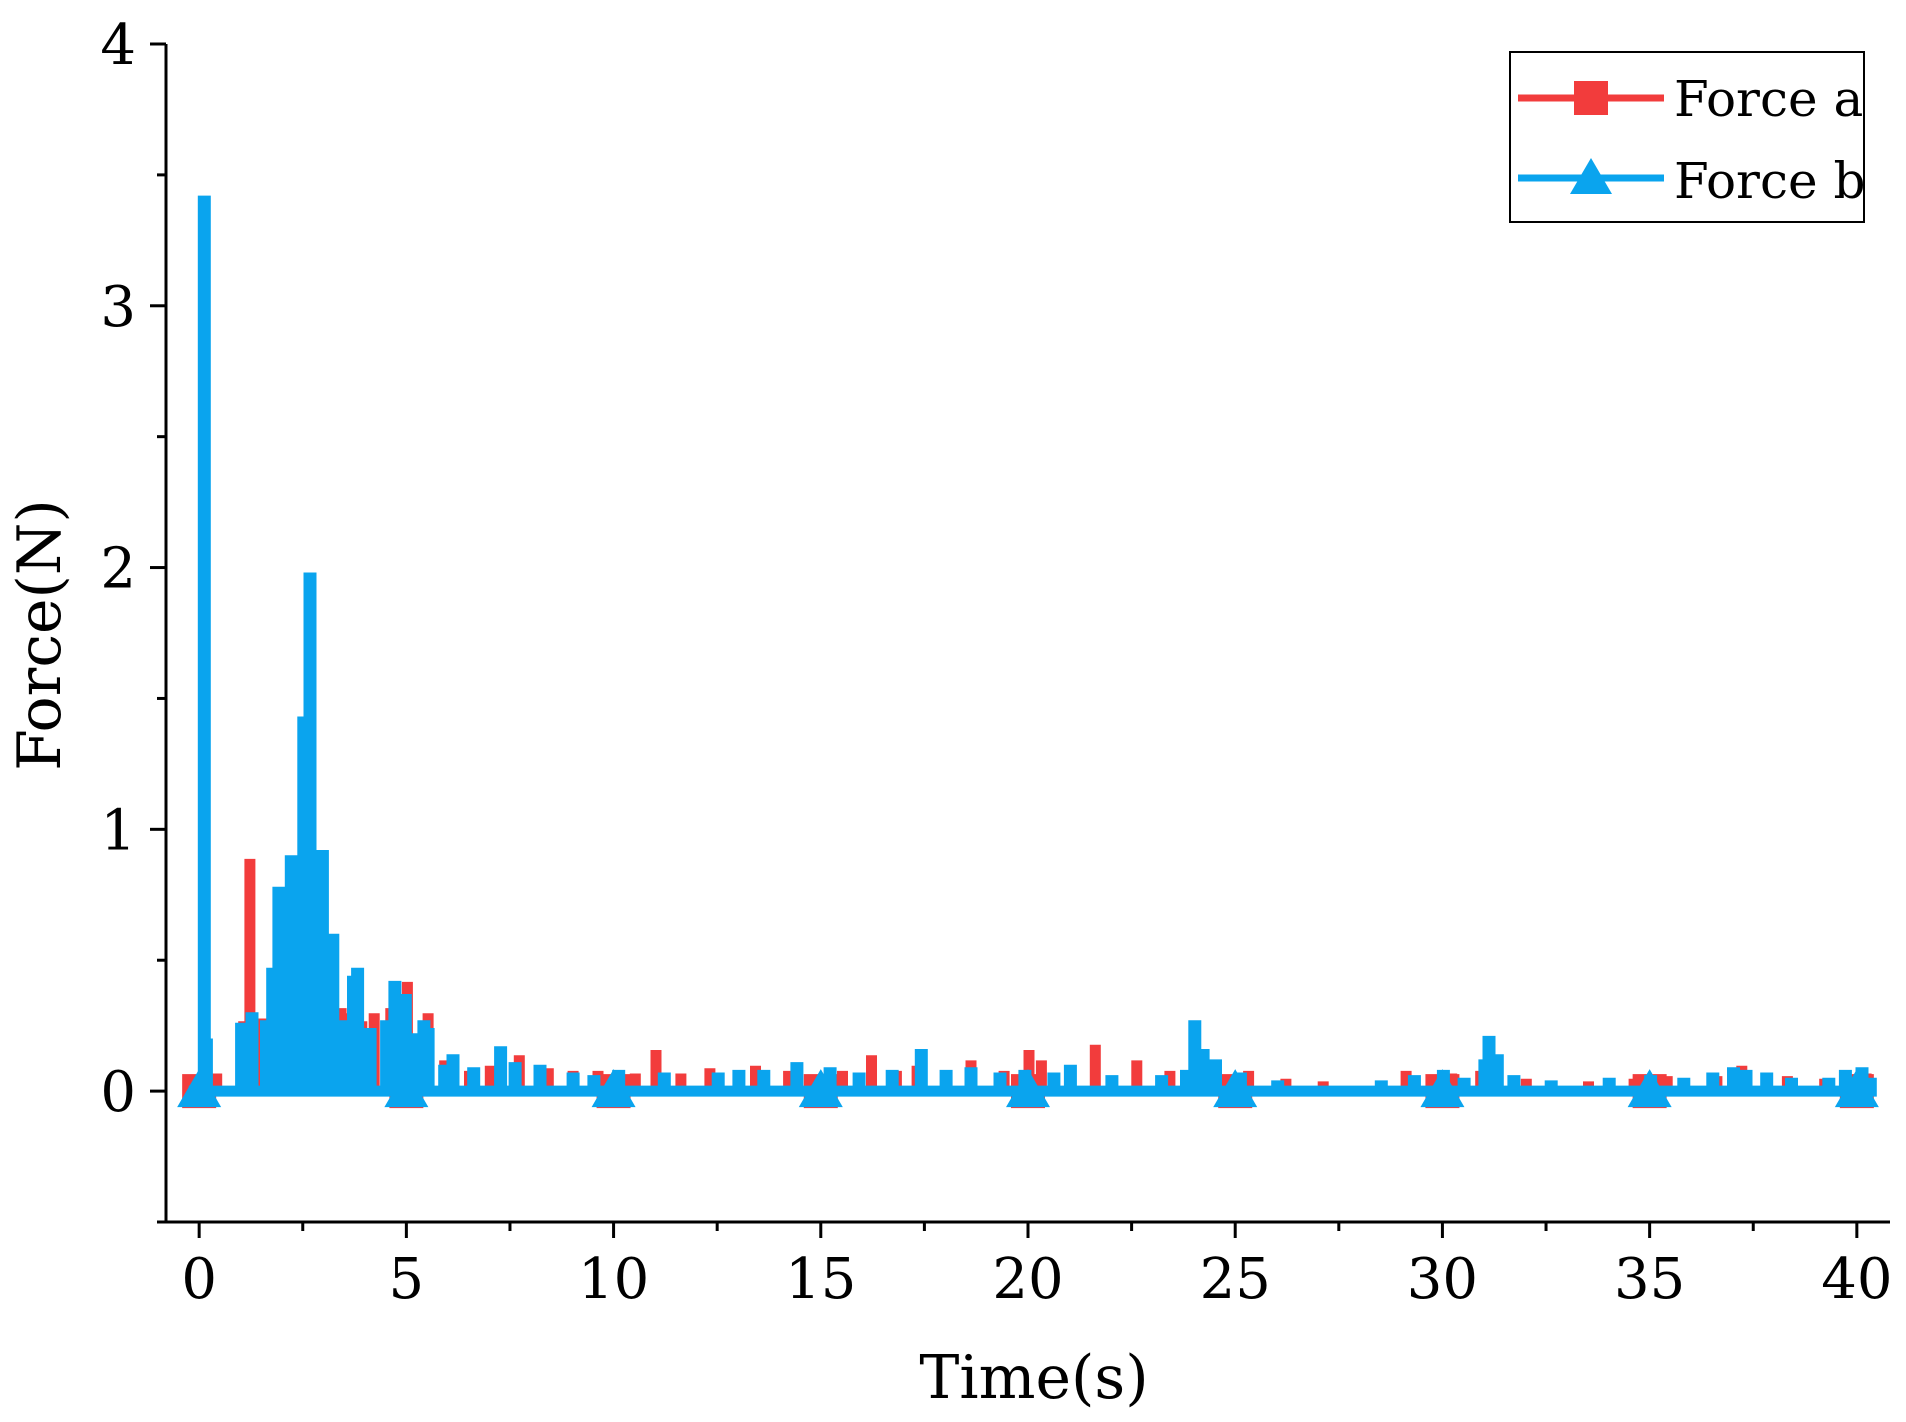 This screenshot has width=1906, height=1422. I want to click on series-line-force-a, so click(1030, 977).